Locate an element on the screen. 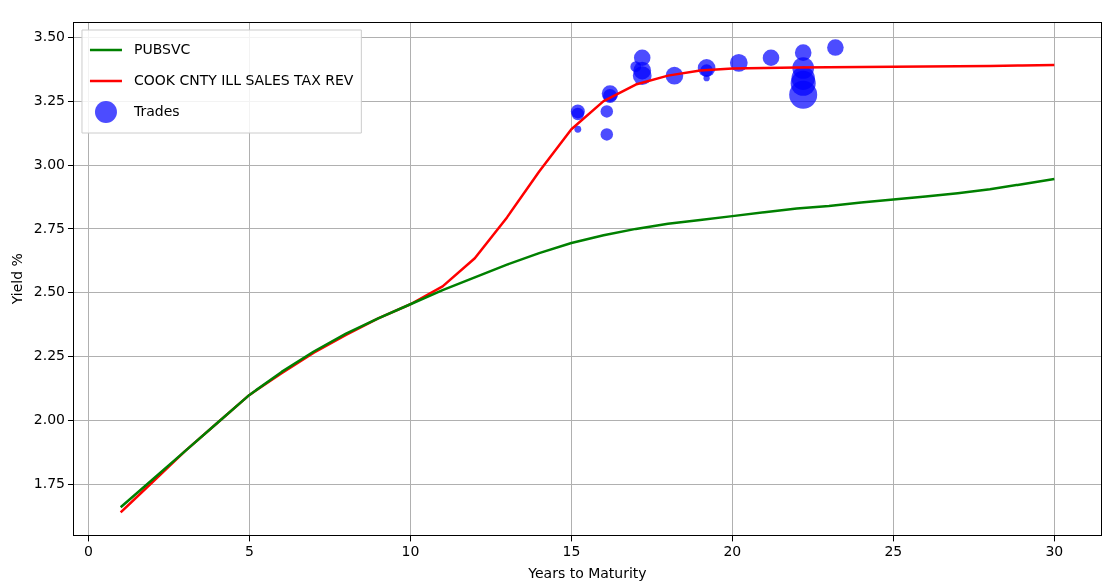  x-tick-label: 10 is located at coordinates (410, 551).